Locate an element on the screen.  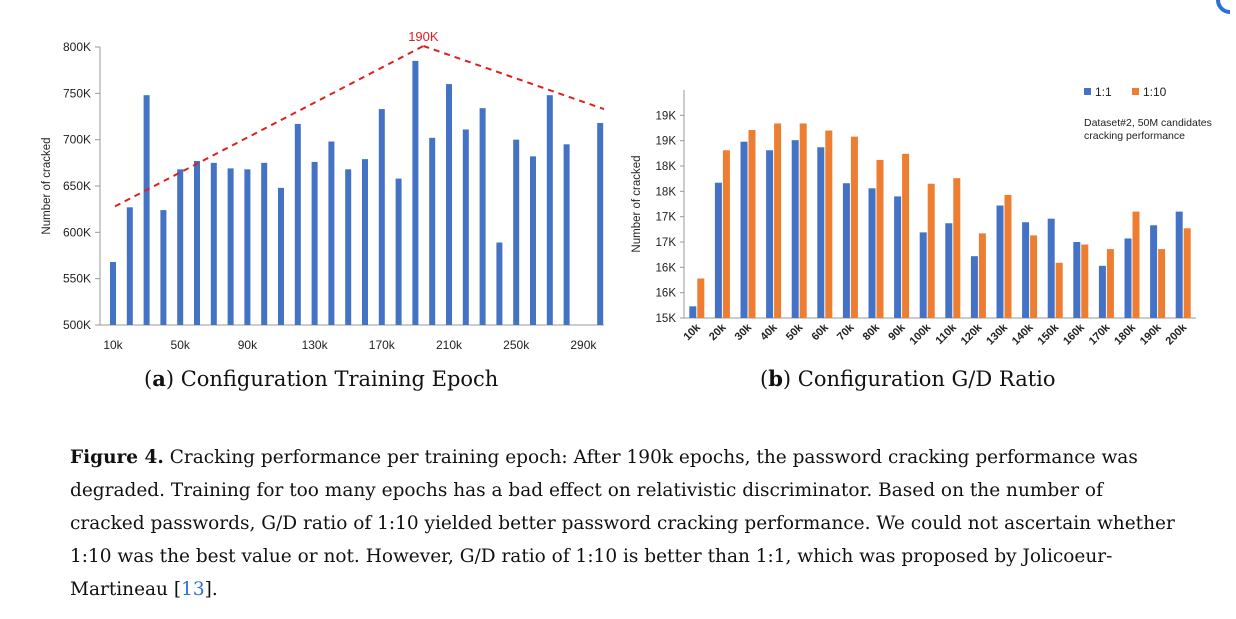
x-tick-label: 60k is located at coordinates (820, 332).